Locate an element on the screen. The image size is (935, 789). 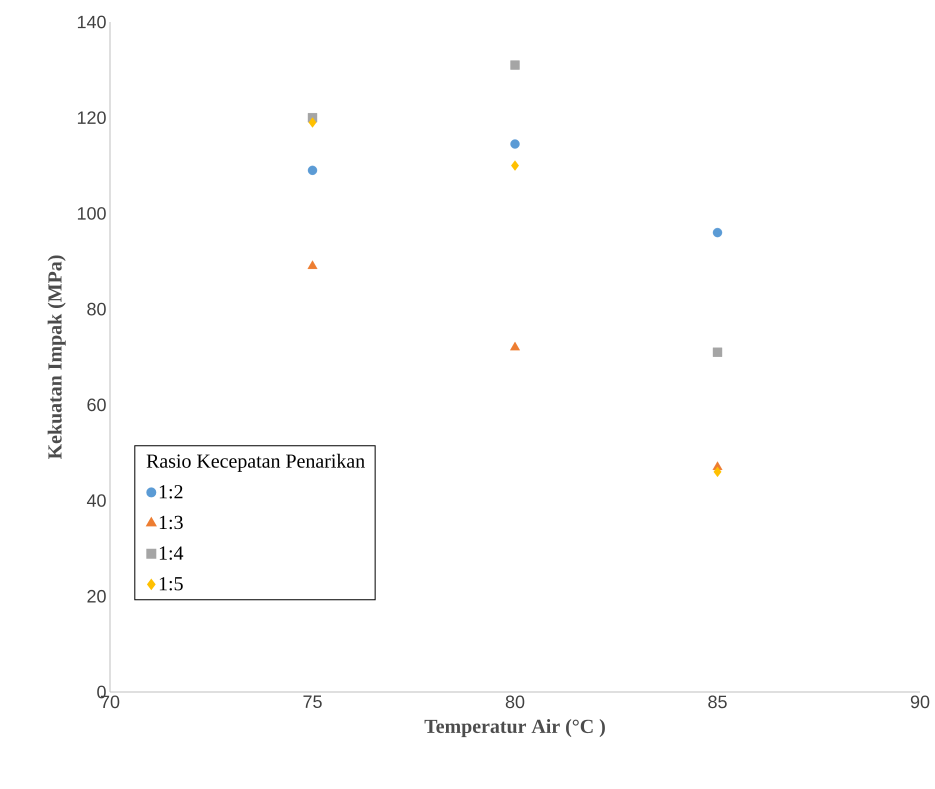
y-tick-label: 140 is located at coordinates (92, 22).